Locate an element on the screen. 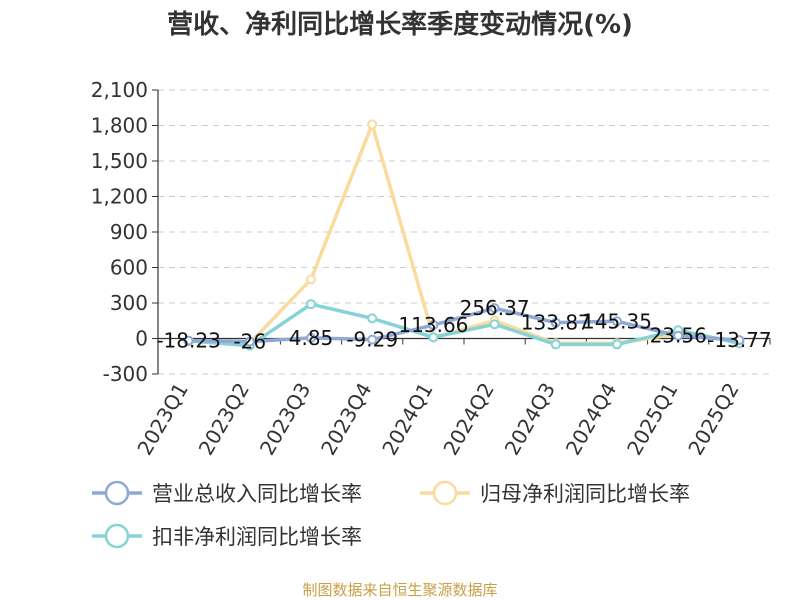 The width and height of the screenshot is (800, 600). data-label: -13.77 is located at coordinates (739, 340).